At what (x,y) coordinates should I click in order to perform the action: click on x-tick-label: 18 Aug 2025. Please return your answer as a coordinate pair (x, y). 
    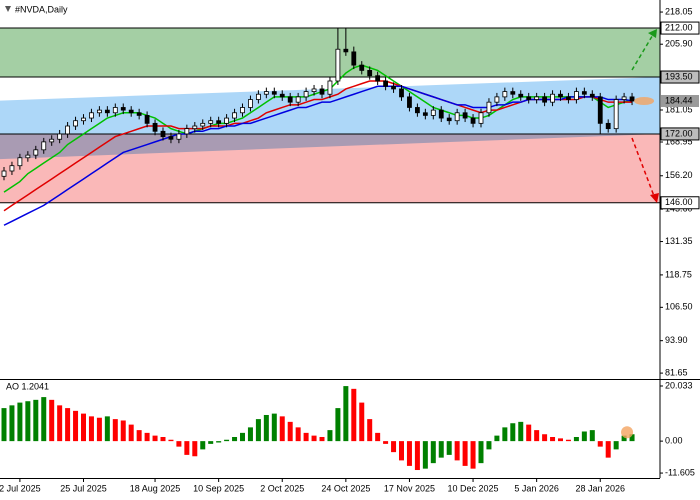
    Looking at the image, I should click on (155, 488).